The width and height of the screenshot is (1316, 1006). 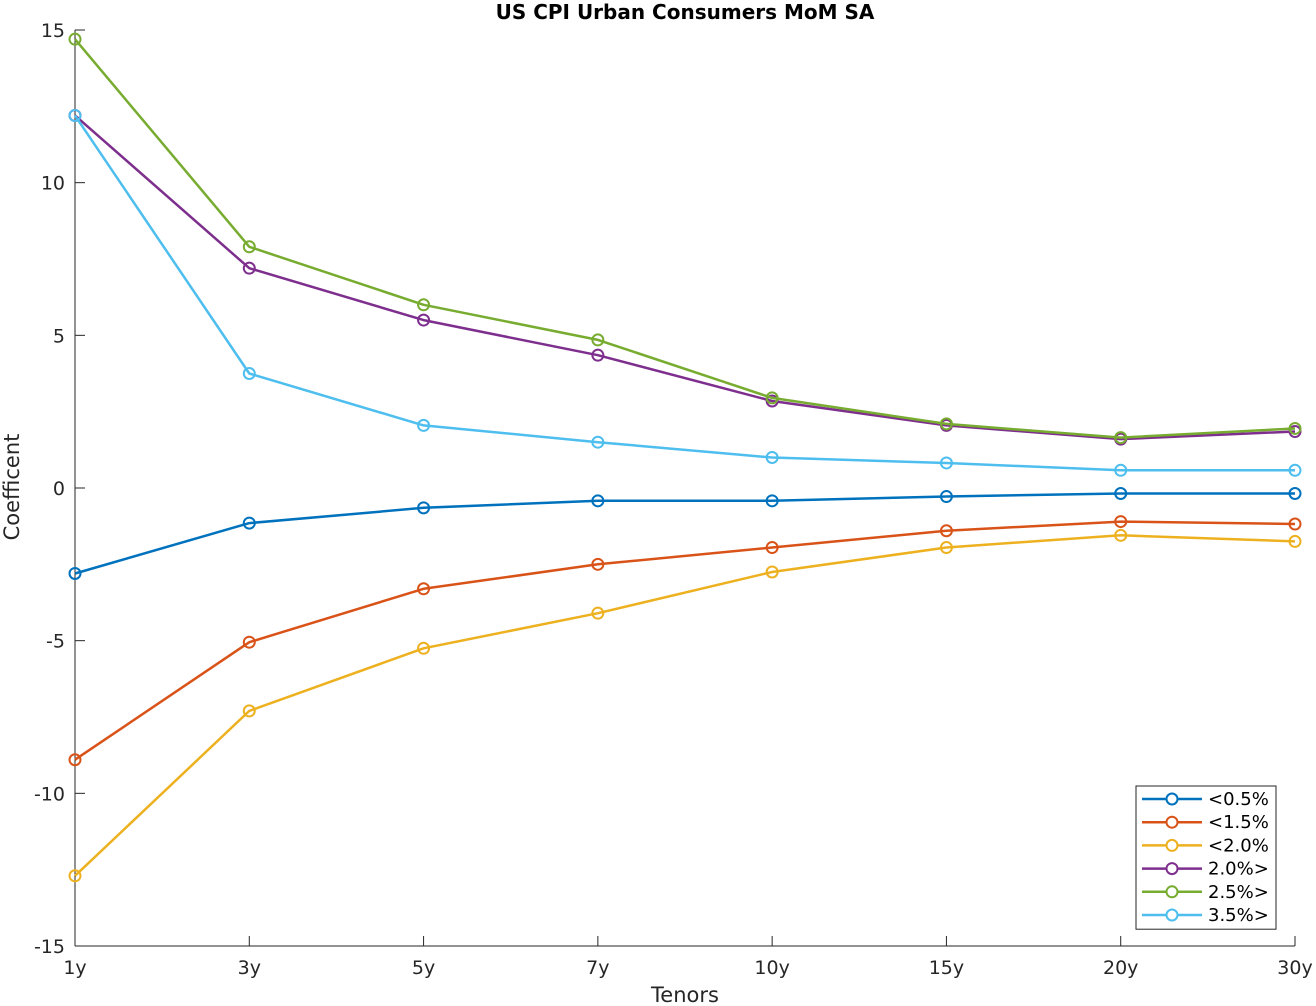 What do you see at coordinates (1238, 892) in the screenshot?
I see `legend-label: 2.5%>` at bounding box center [1238, 892].